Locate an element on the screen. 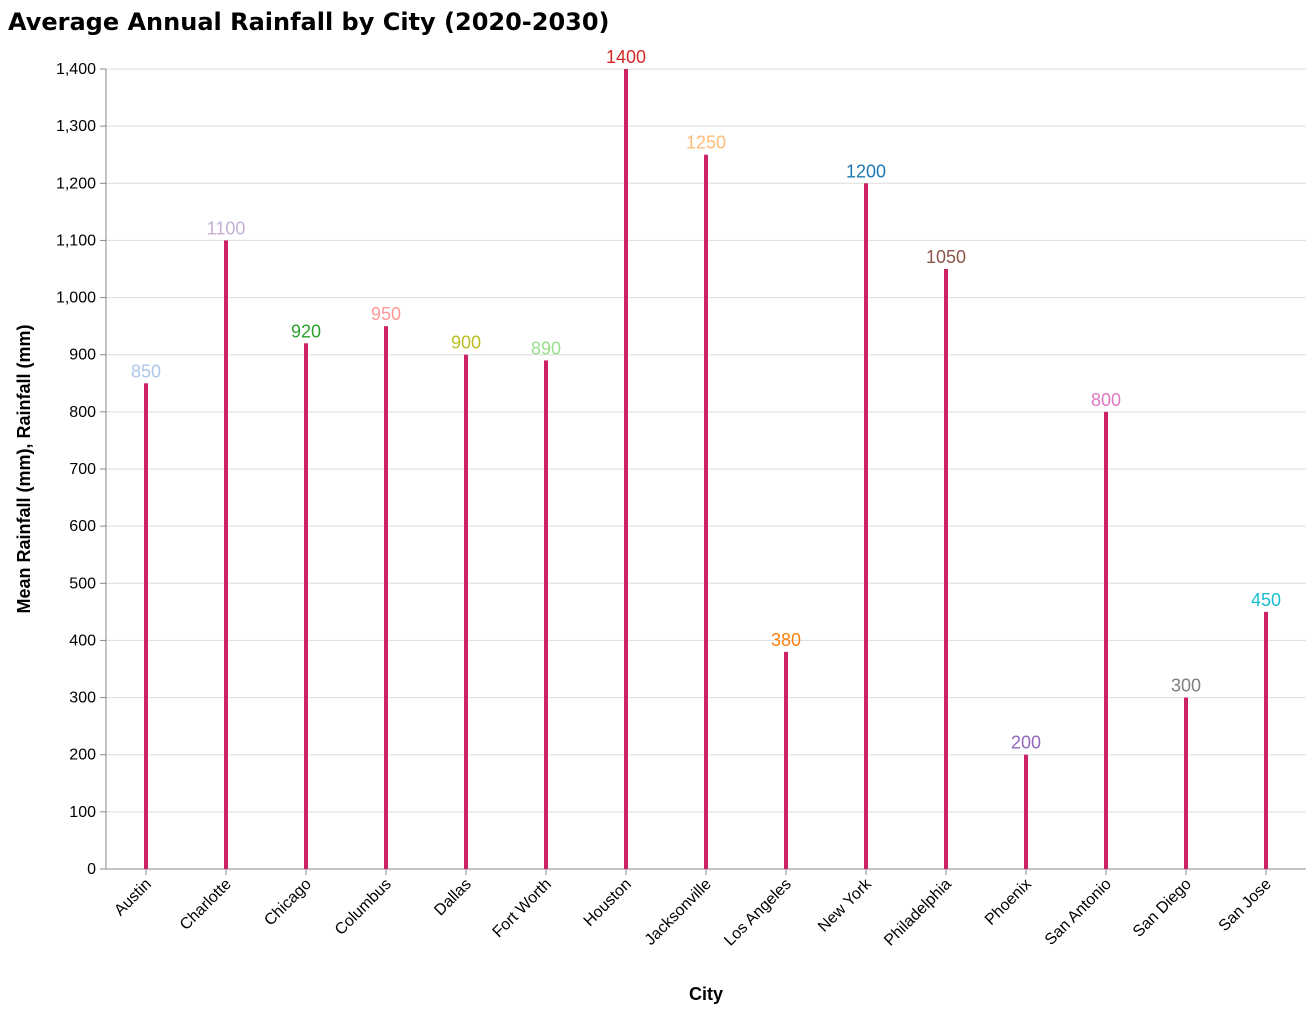 This screenshot has height=1014, width=1316. y-tick-label: 0 is located at coordinates (91, 869).